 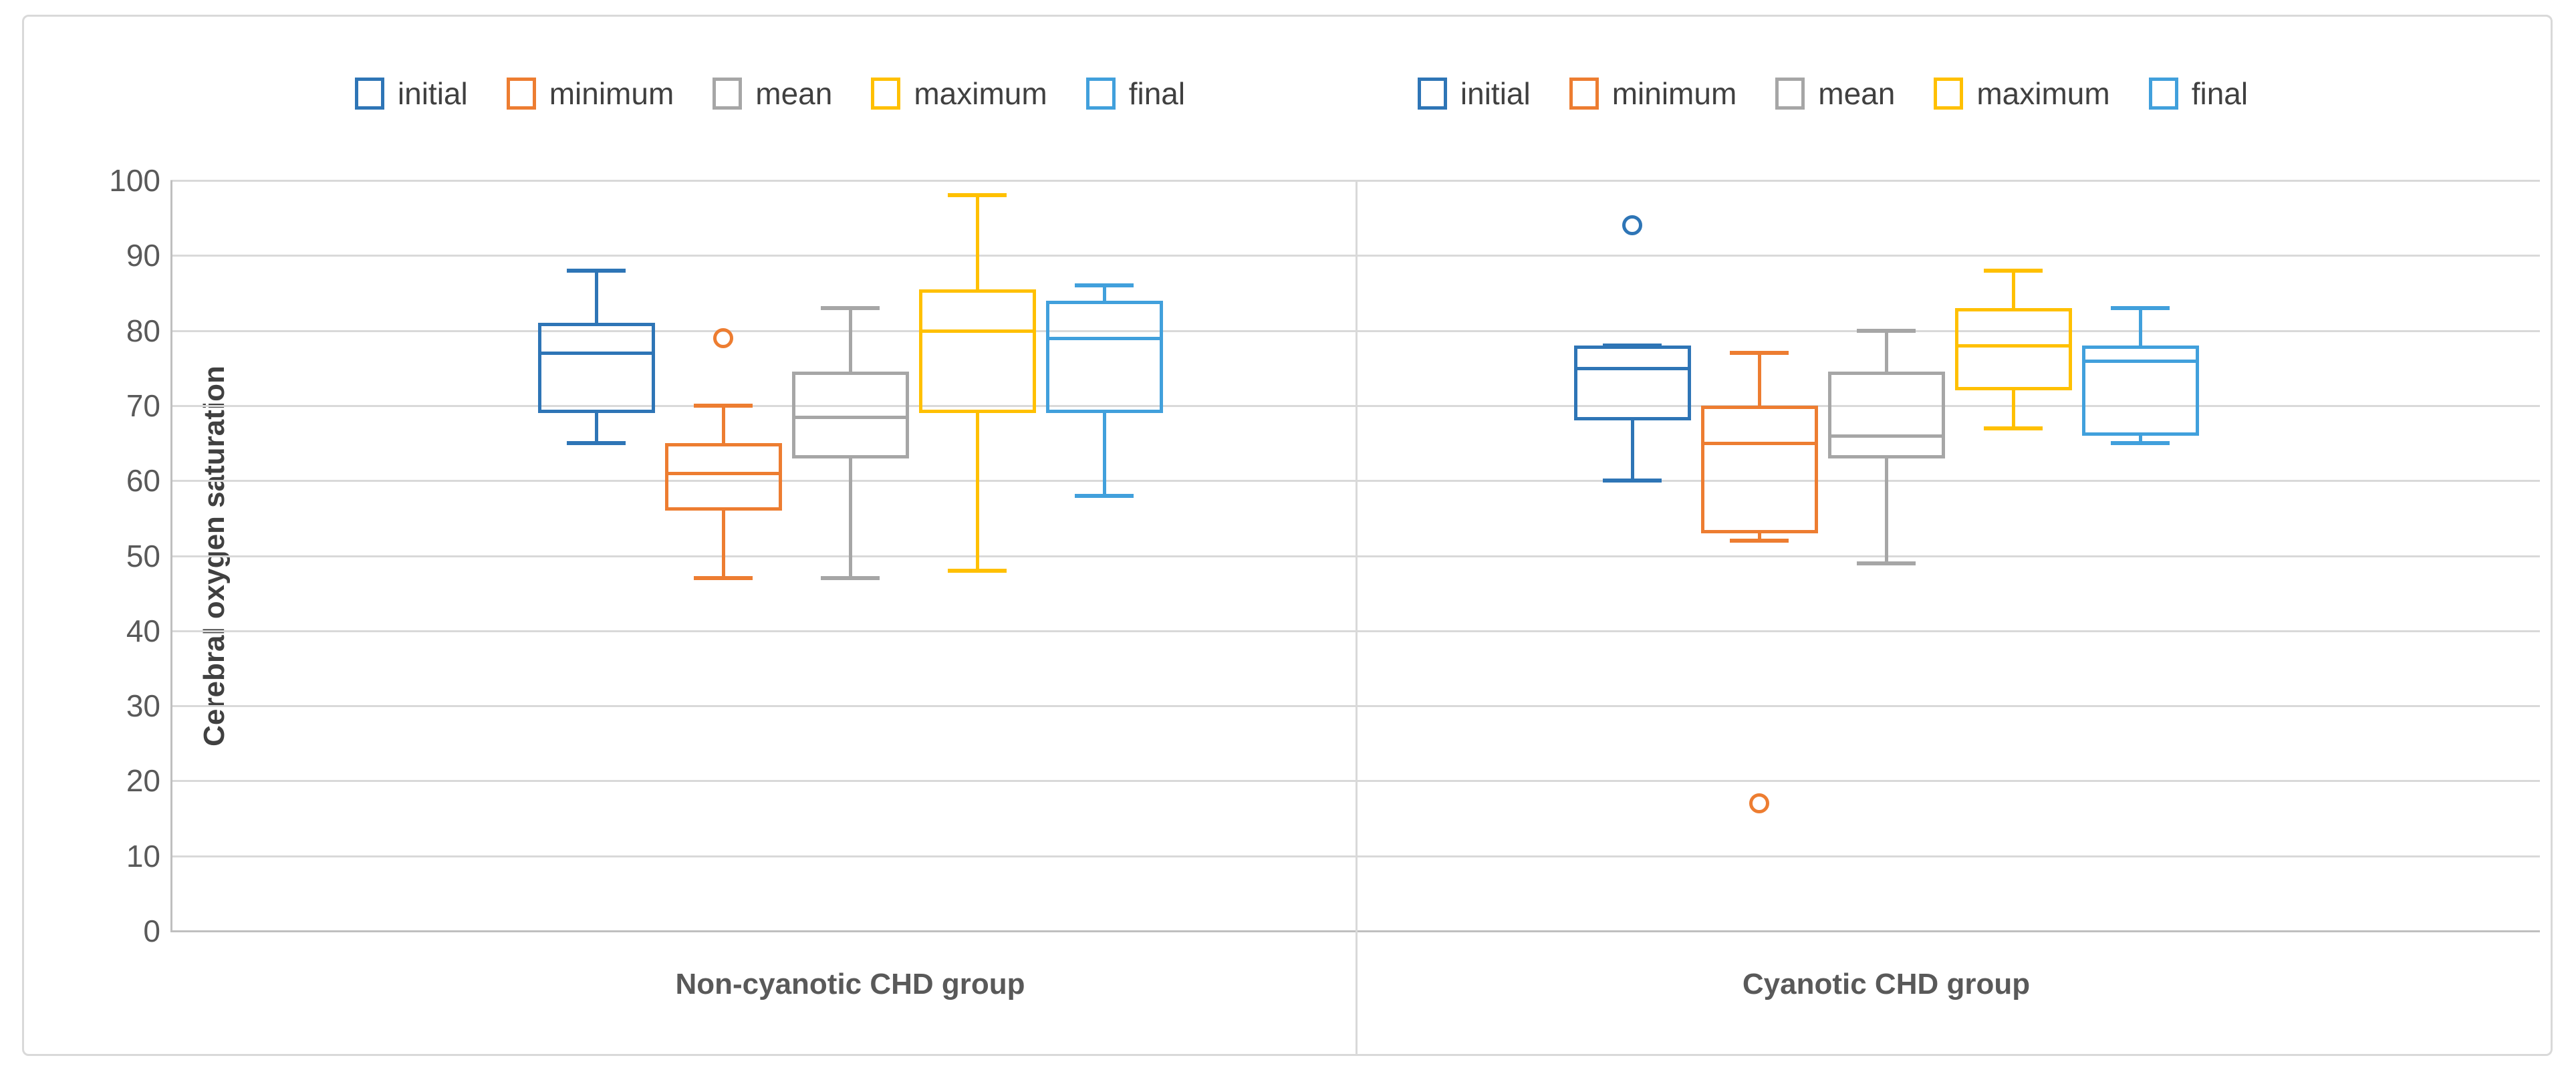 What do you see at coordinates (1886, 511) in the screenshot?
I see `whisker-lower-cyanotic-mean` at bounding box center [1886, 511].